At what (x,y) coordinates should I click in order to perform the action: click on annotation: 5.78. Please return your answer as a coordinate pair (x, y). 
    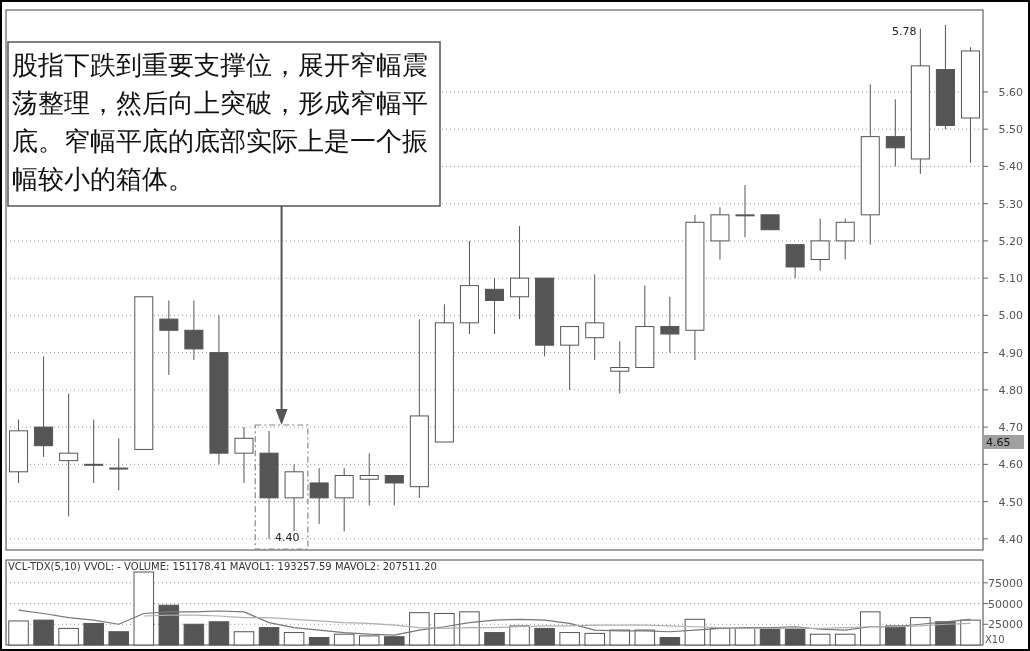
    Looking at the image, I should click on (904, 31).